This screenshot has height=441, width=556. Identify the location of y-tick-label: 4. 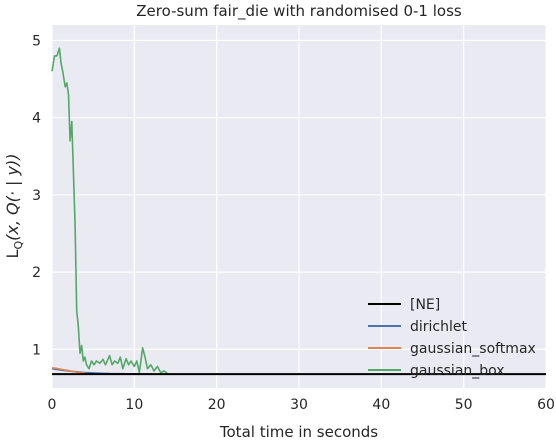
(36, 119).